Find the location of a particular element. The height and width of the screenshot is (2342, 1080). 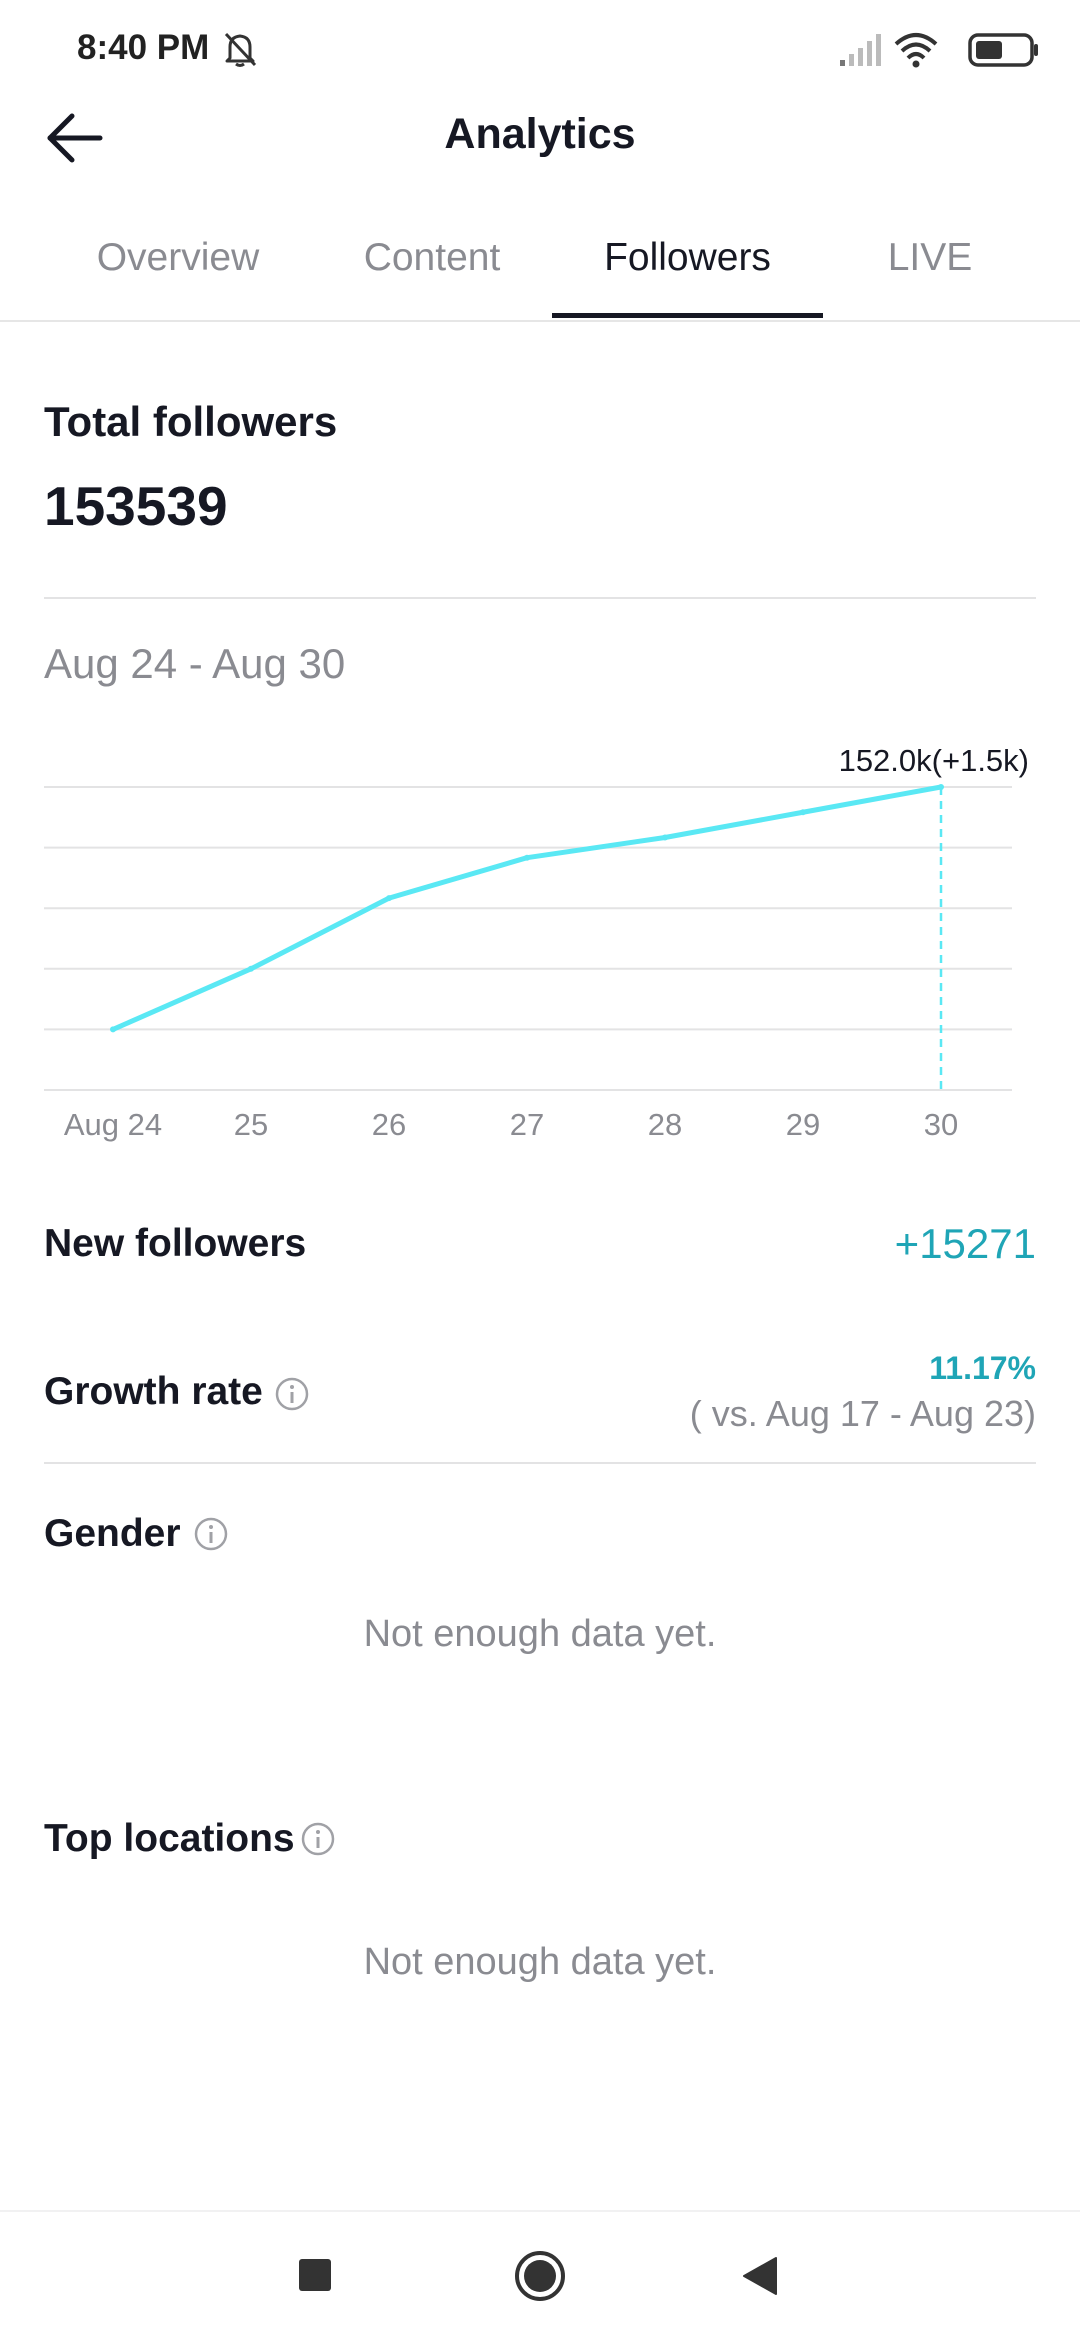

tab-bar: Overview Content Followers LIVE is located at coordinates (540, 267).